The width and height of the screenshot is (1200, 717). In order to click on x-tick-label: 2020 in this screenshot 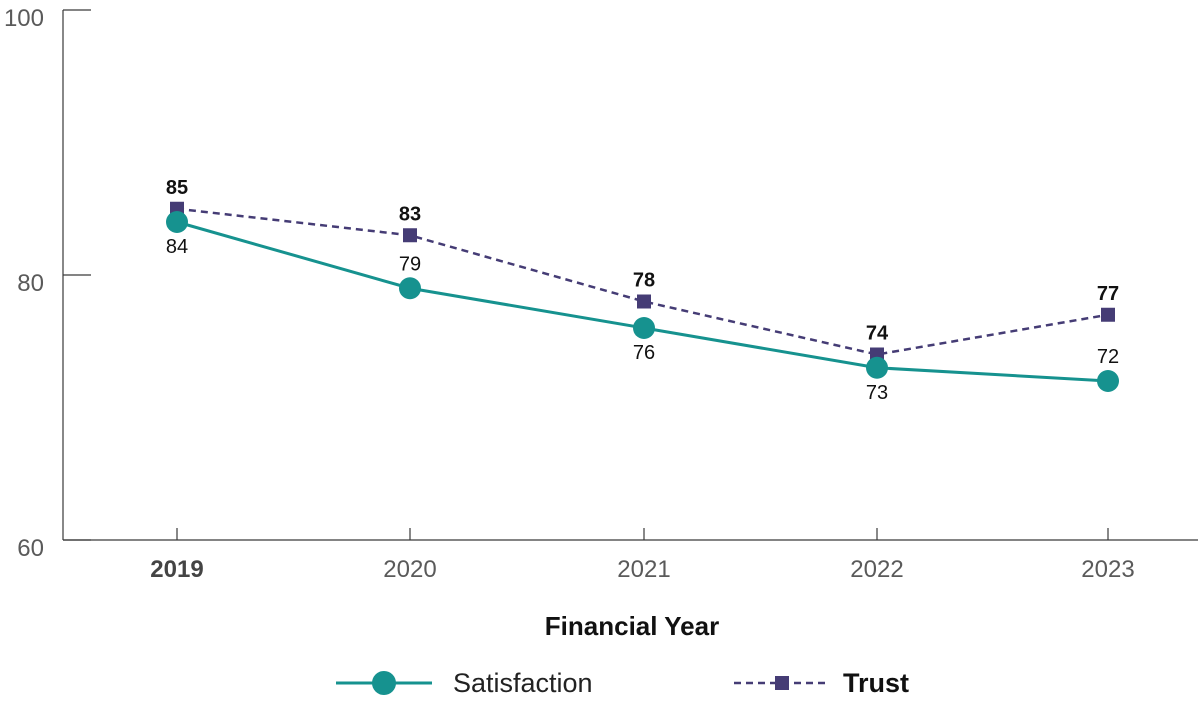, I will do `click(409, 569)`.